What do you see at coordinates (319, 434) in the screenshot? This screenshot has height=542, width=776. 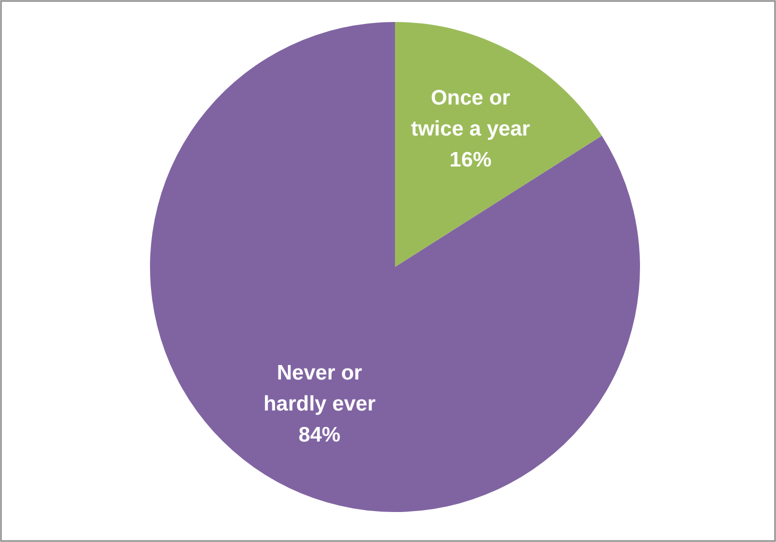 I see `data-label: 84%` at bounding box center [319, 434].